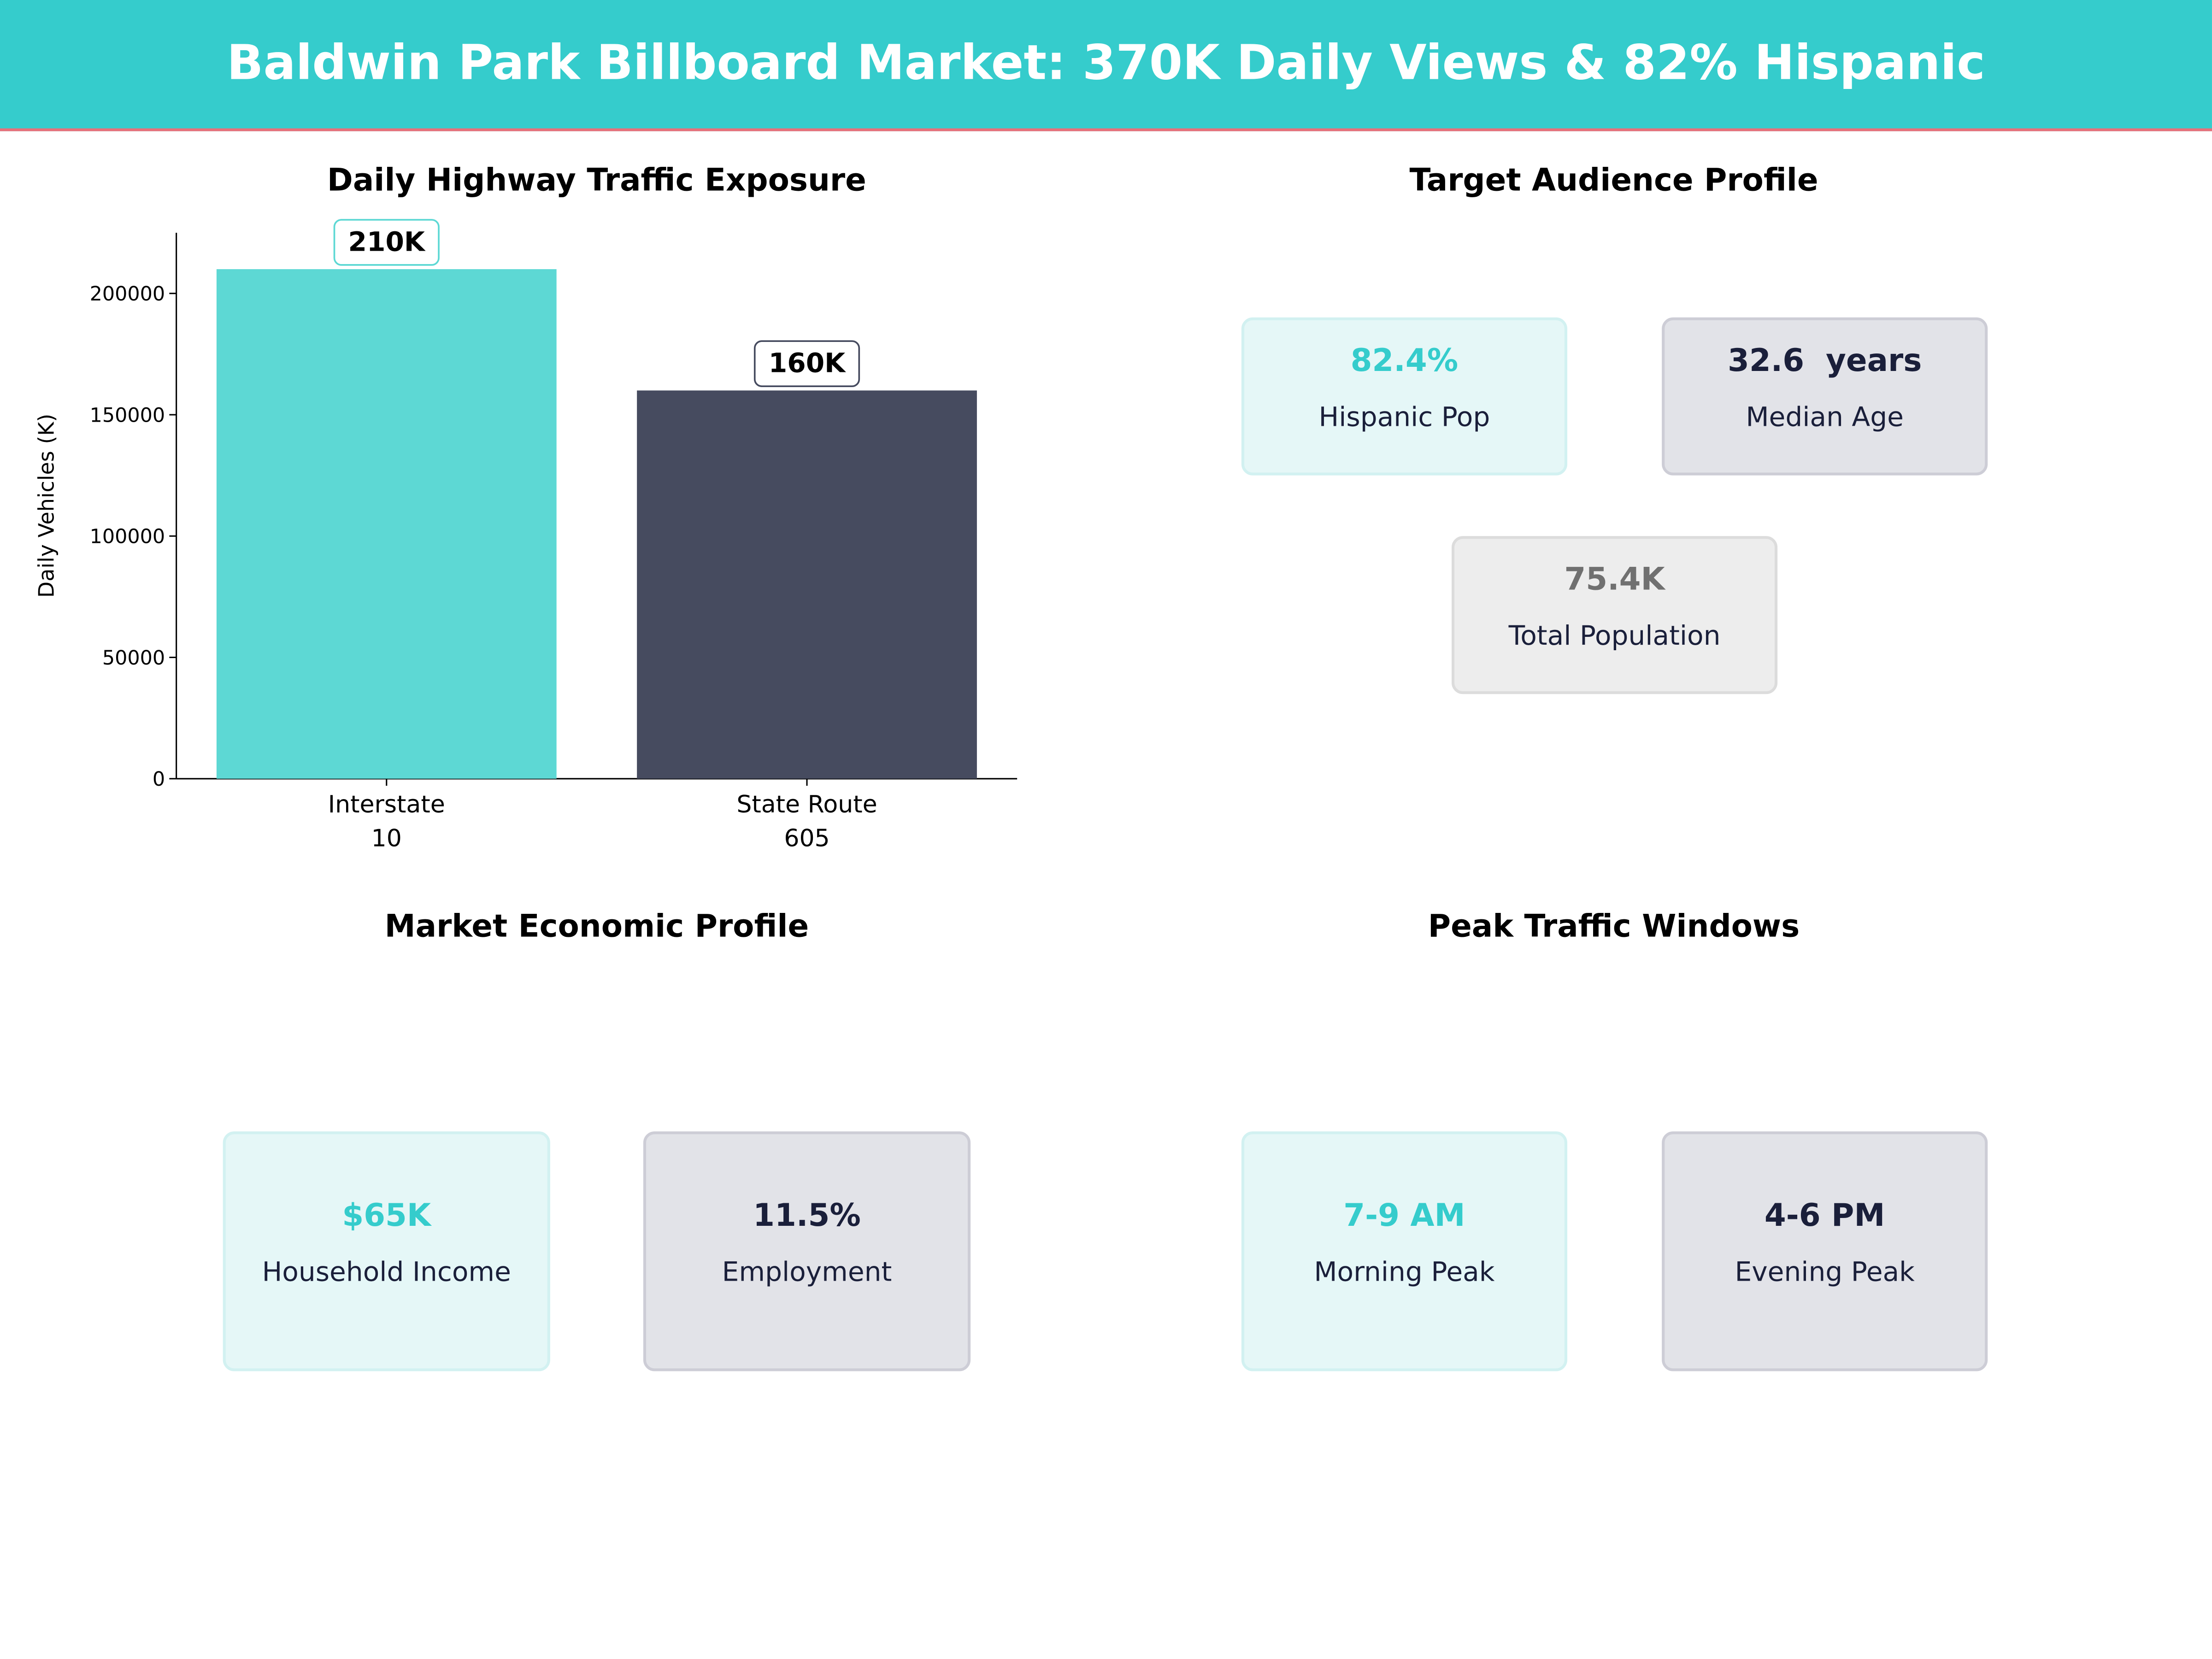  I want to click on card-median-age: 32.6 years Median Age, so click(1825, 396).